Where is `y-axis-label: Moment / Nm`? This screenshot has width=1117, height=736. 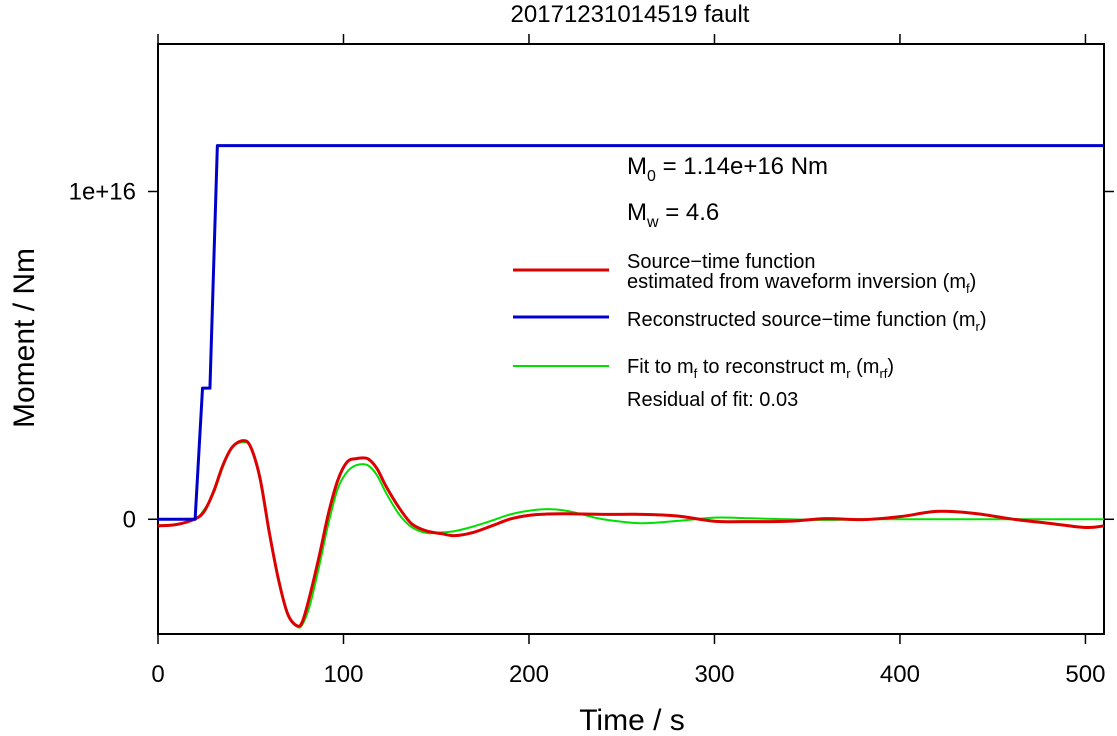 y-axis-label: Moment / Nm is located at coordinates (24, 338).